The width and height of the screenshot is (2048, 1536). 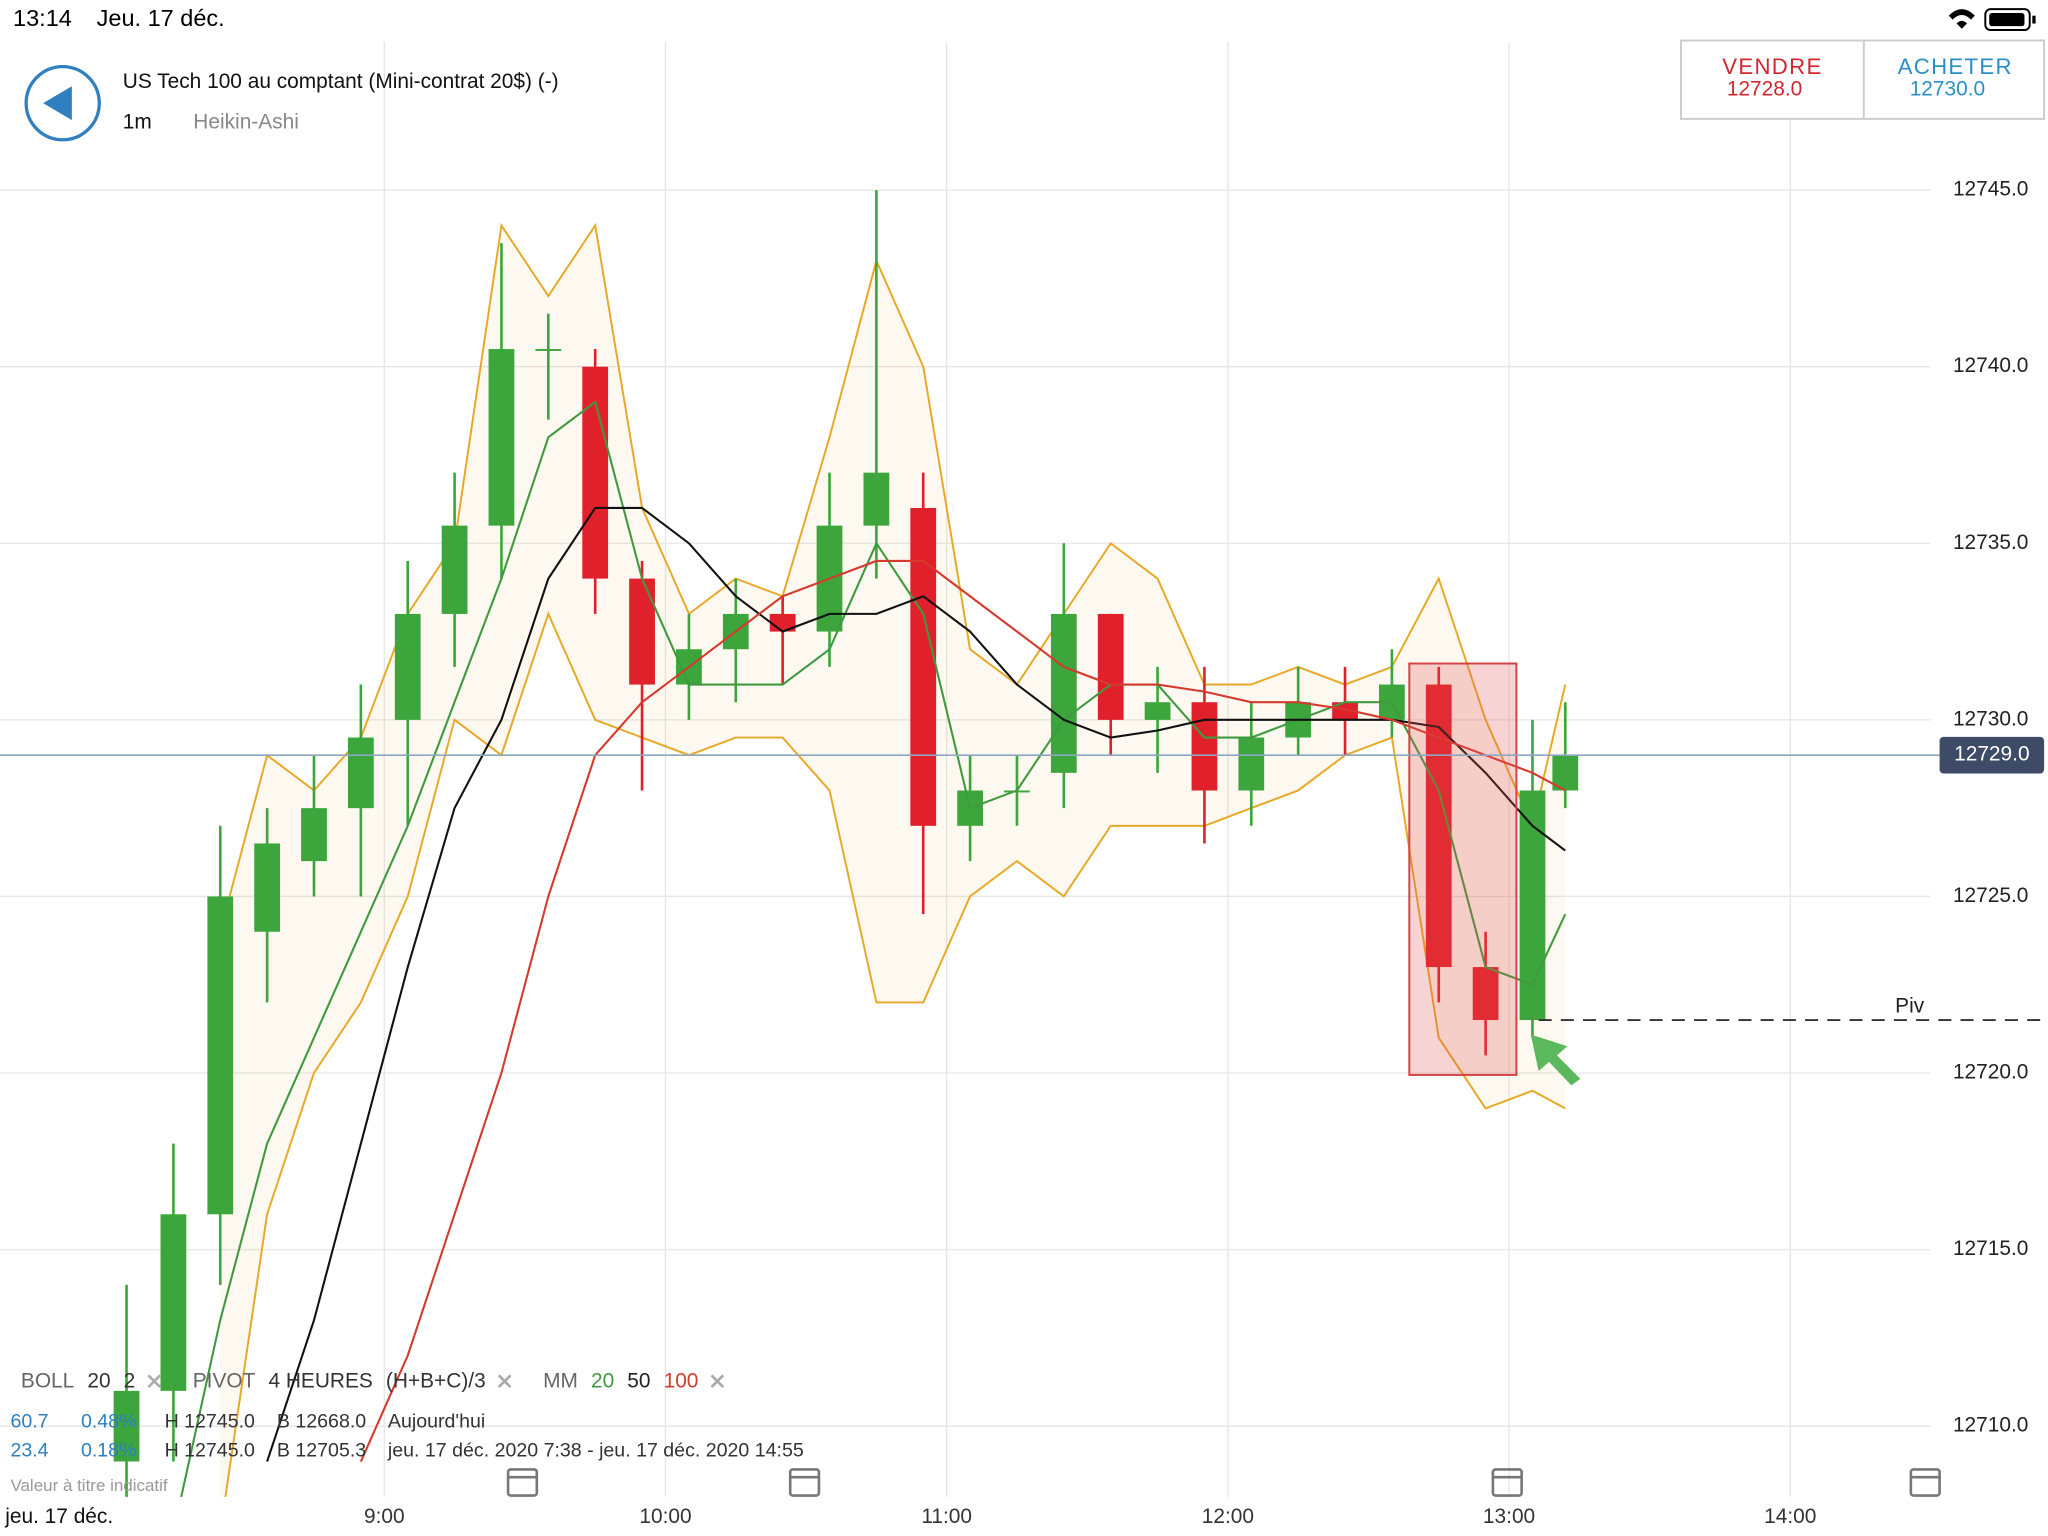 What do you see at coordinates (681, 1380) in the screenshot?
I see `legend-entry: 100` at bounding box center [681, 1380].